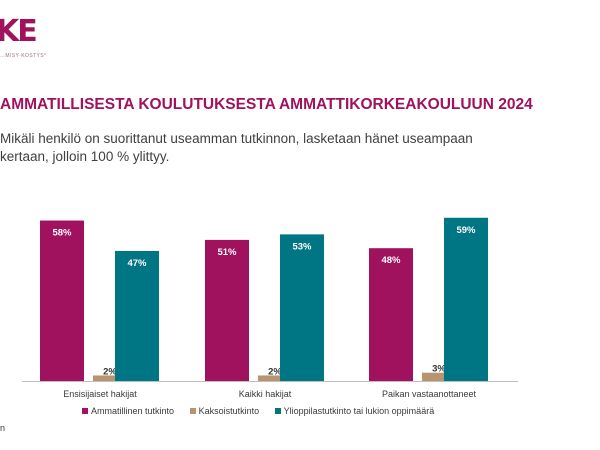 The height and width of the screenshot is (450, 600). What do you see at coordinates (391, 260) in the screenshot?
I see `data-label: 48%` at bounding box center [391, 260].